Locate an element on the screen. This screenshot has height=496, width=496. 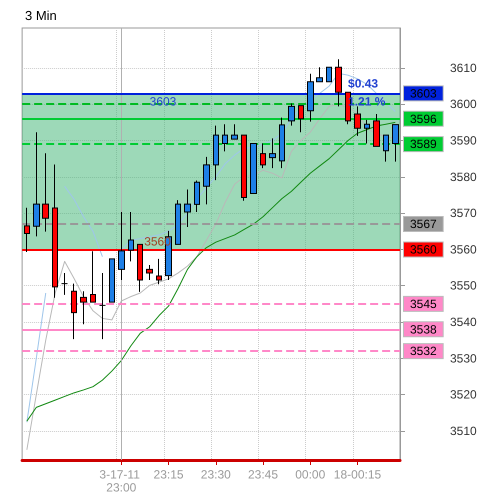
ref-line-label: 3545 is located at coordinates (424, 303).